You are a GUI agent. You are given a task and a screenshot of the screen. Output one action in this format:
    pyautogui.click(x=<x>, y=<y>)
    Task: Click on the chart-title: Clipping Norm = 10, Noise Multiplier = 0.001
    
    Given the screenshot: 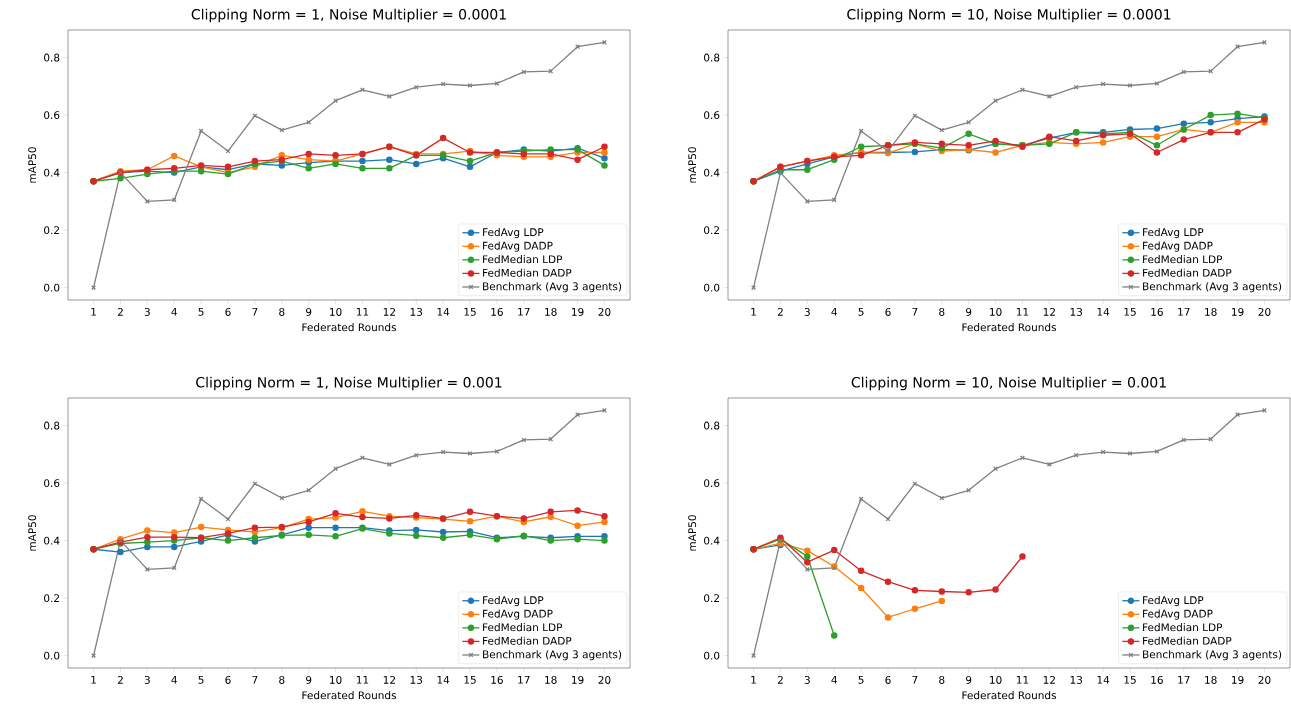 What is the action you would take?
    pyautogui.click(x=1008, y=383)
    